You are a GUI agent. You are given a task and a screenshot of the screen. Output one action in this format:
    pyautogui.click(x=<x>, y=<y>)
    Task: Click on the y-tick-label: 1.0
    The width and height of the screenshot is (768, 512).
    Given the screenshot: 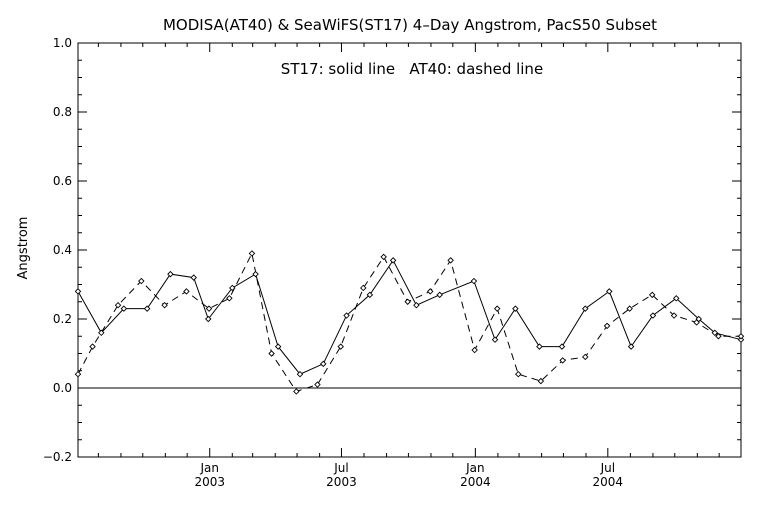 What is the action you would take?
    pyautogui.click(x=62, y=43)
    